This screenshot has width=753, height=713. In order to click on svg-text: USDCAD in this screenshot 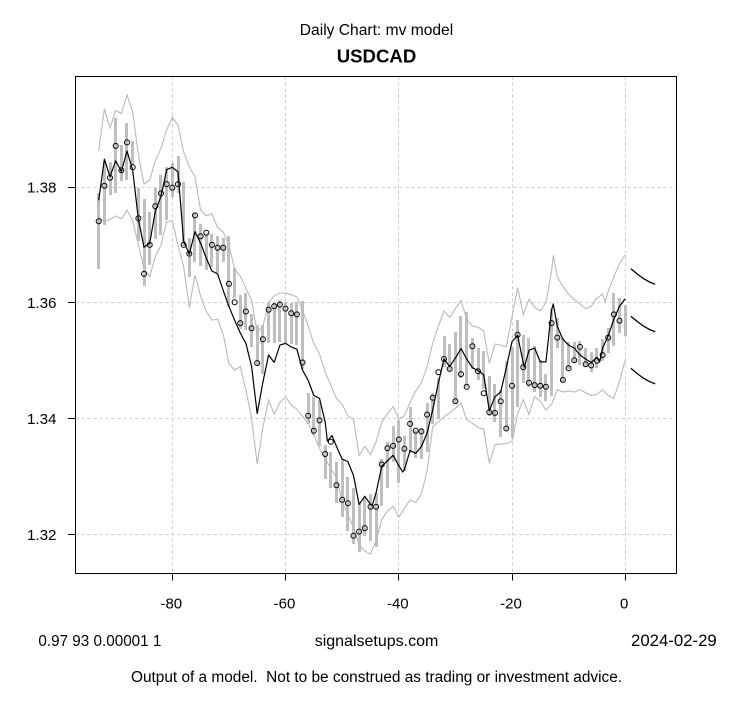, I will do `click(377, 56)`.